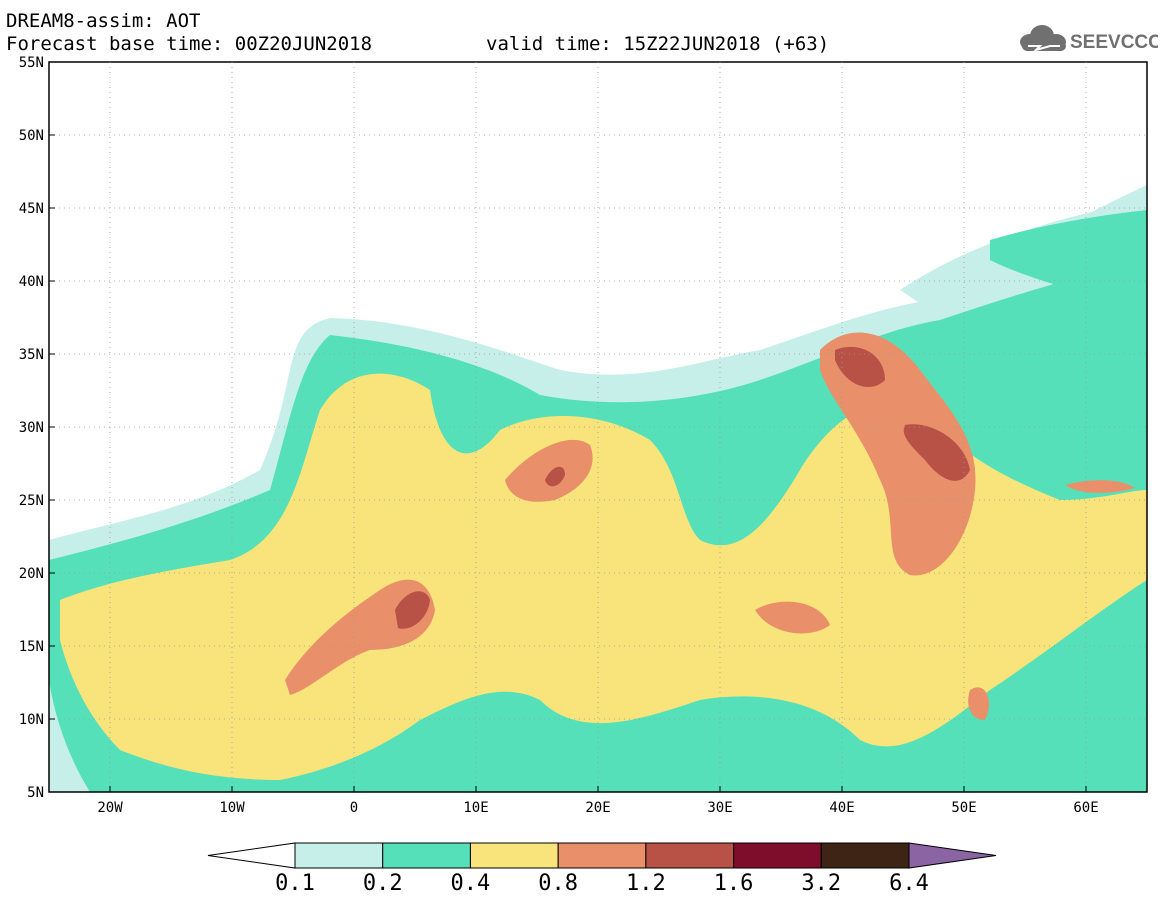 The image size is (1165, 905). What do you see at coordinates (31, 355) in the screenshot?
I see `lat-tick-label: 35N` at bounding box center [31, 355].